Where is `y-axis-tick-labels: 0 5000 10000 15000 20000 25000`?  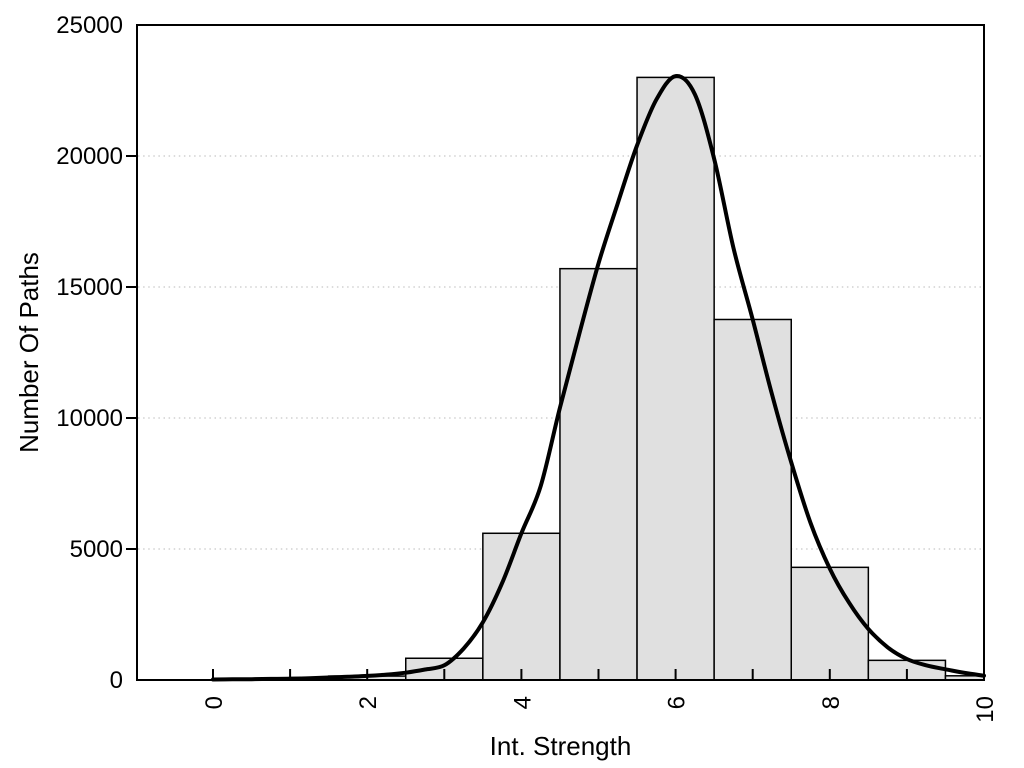
y-axis-tick-labels: 0 5000 10000 15000 20000 25000 is located at coordinates (89, 353).